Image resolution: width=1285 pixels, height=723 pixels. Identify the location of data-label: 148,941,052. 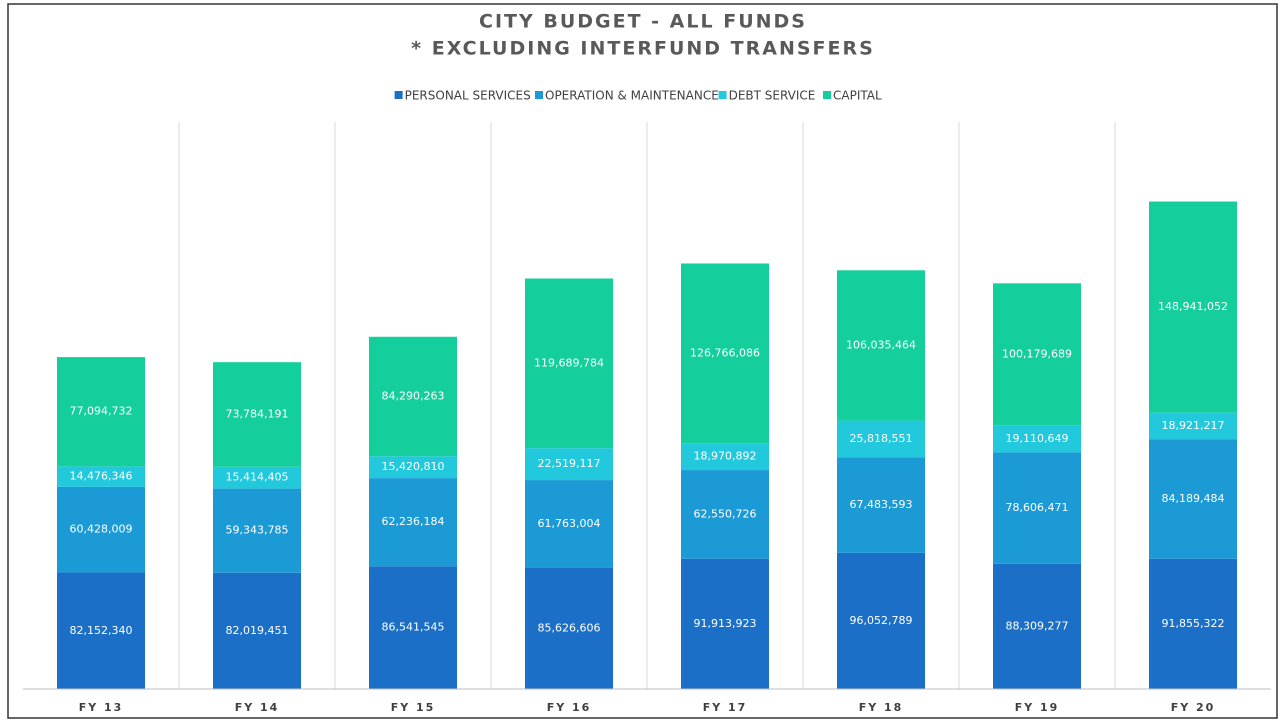
(1193, 306).